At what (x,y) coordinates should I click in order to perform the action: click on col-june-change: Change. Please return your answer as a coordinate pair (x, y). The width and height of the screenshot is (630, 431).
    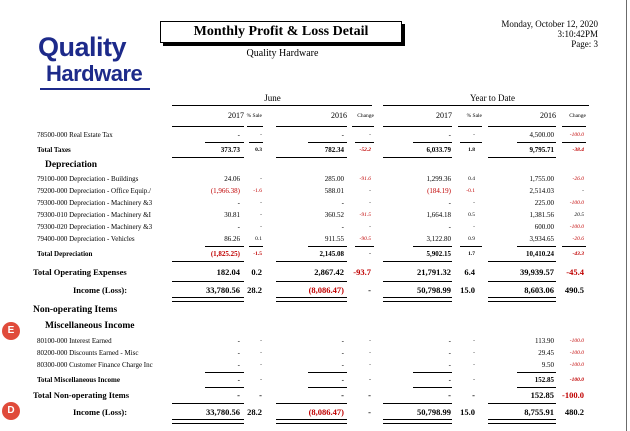
    Looking at the image, I should click on (365, 116).